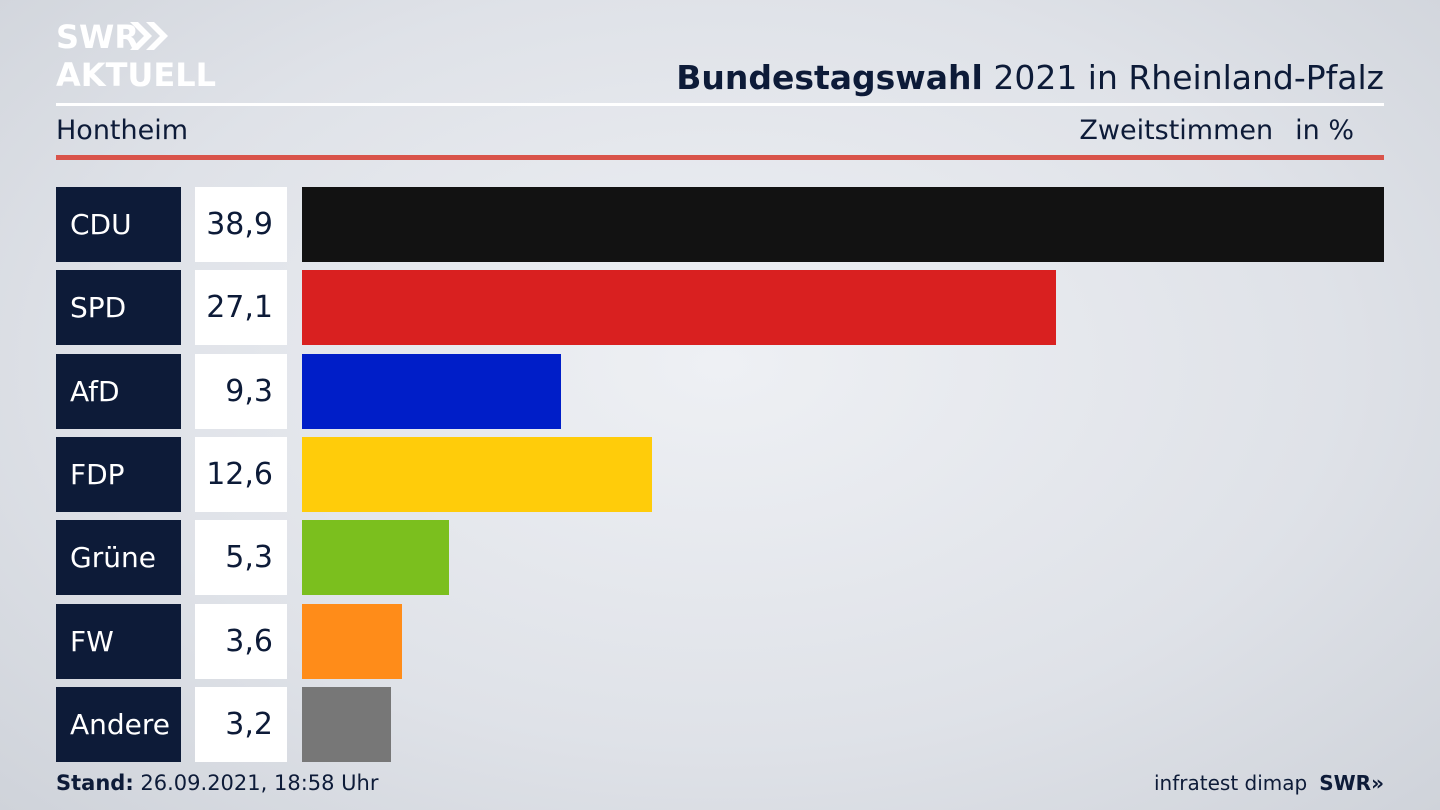  What do you see at coordinates (1183, 77) in the screenshot?
I see `title-rest: 2021 in Rheinland-Pfalz` at bounding box center [1183, 77].